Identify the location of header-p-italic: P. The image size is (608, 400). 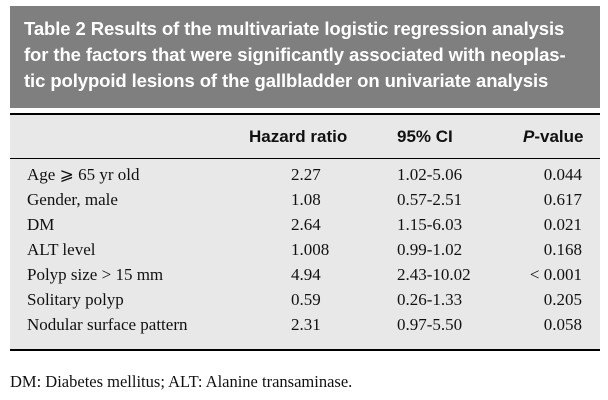
(529, 136).